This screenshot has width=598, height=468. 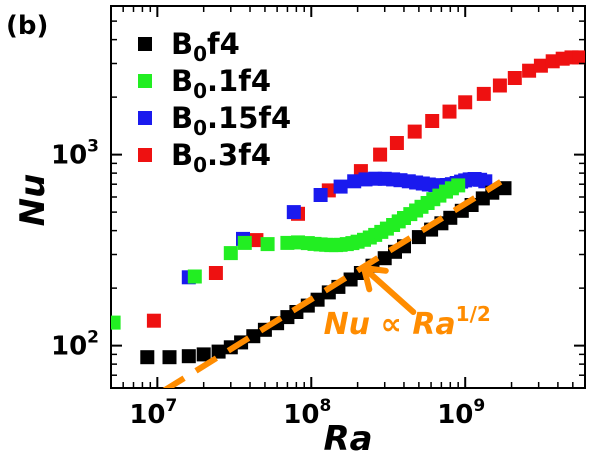 What do you see at coordinates (473, 314) in the screenshot?
I see `fit-label-exp: 1/2` at bounding box center [473, 314].